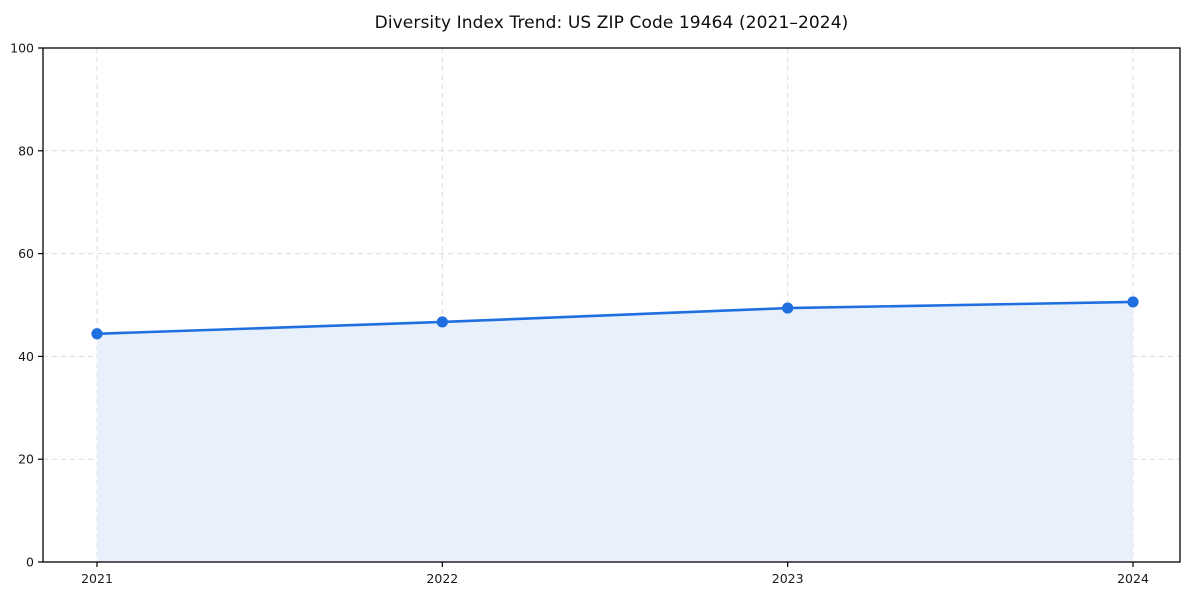 This screenshot has height=600, width=1200. Describe the element at coordinates (30, 562) in the screenshot. I see `y-tick-label-0: 0` at that location.